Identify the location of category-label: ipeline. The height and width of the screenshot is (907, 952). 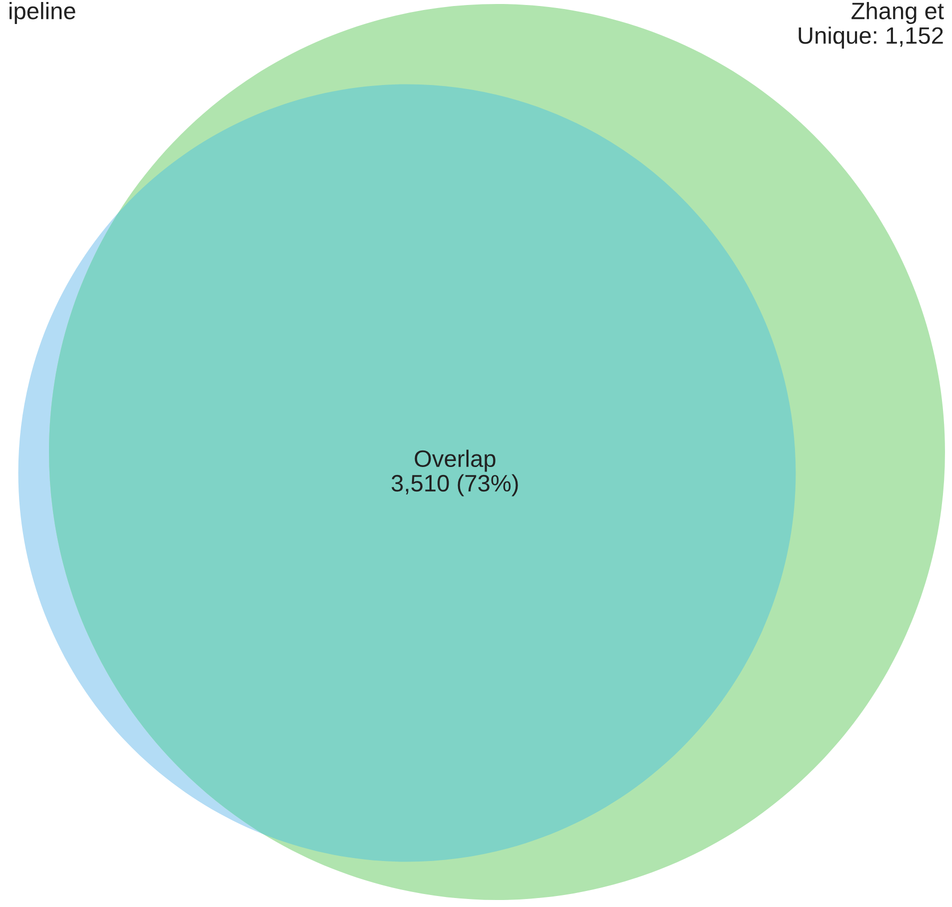
(43, 13).